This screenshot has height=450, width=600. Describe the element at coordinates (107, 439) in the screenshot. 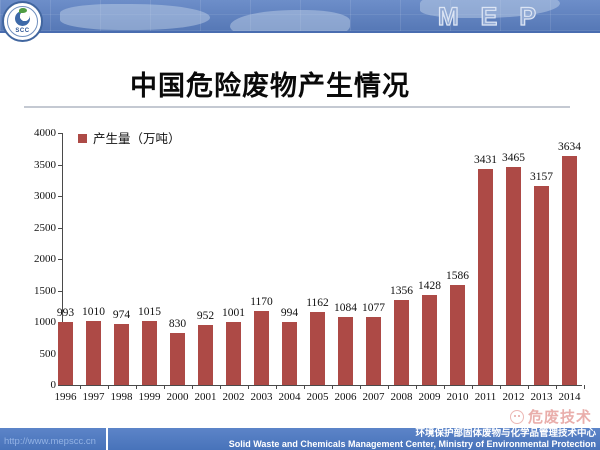

I see `footer-divider` at that location.